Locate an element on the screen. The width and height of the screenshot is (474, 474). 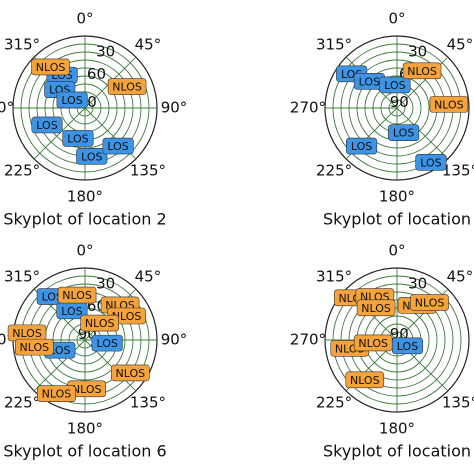
chart-title: Skyplot of location 2 is located at coordinates (84, 219).